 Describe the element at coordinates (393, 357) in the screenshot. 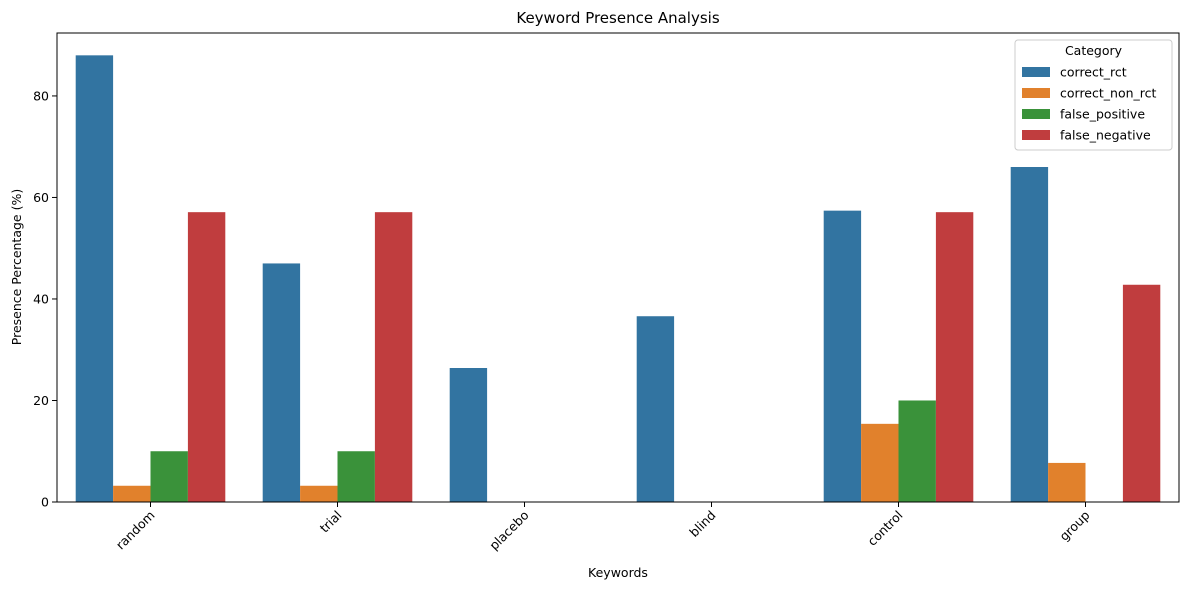

I see `bar-false_negative-trial` at that location.